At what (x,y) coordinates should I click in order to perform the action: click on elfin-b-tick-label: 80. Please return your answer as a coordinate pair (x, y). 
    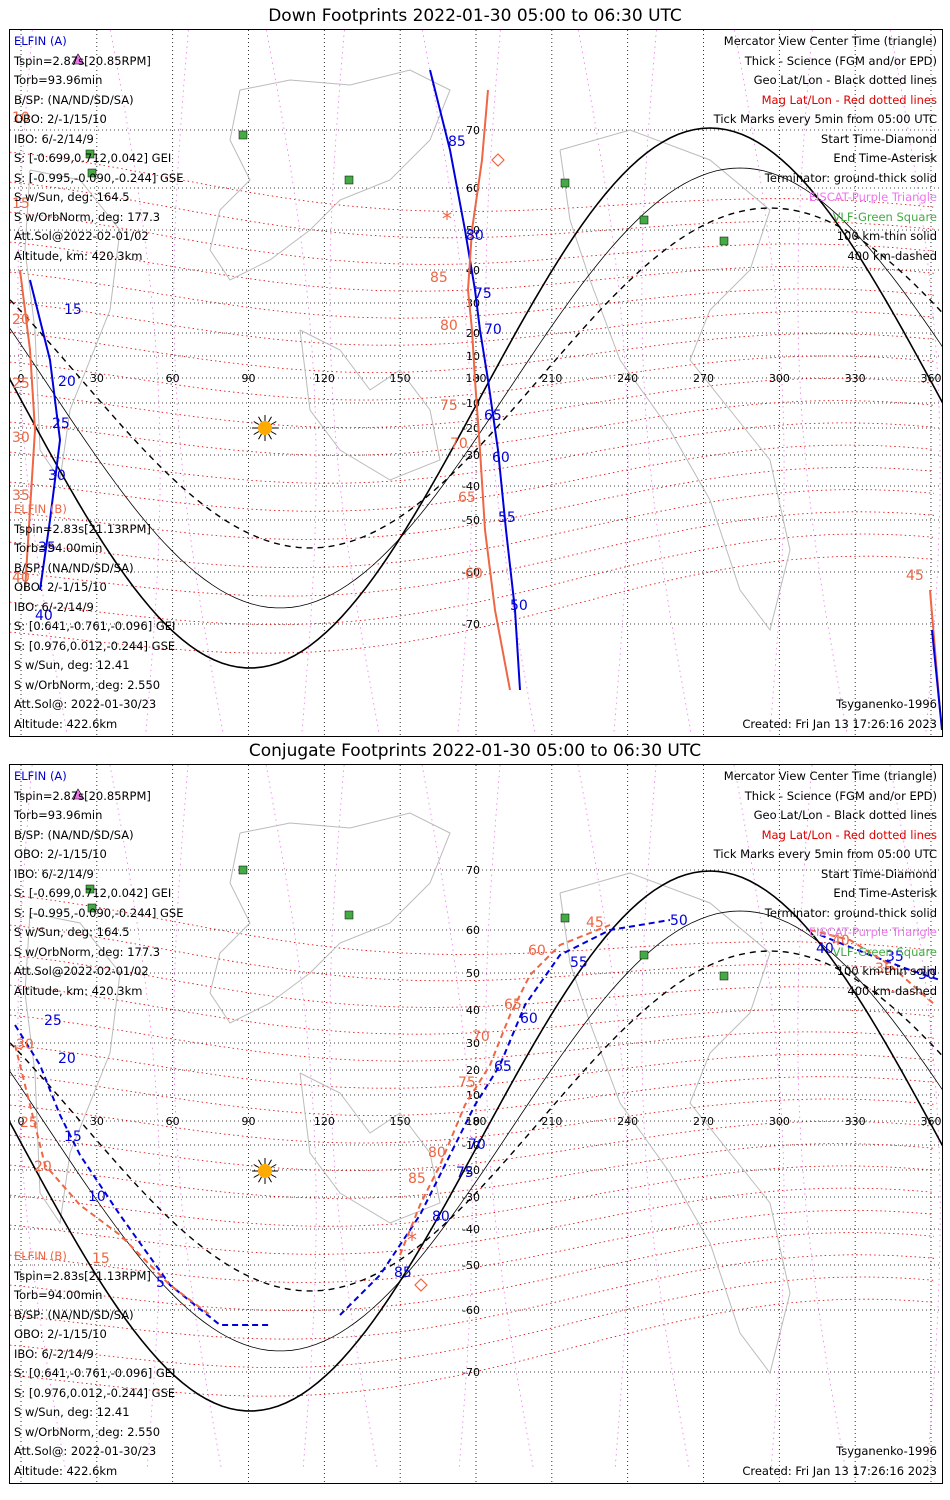
    Looking at the image, I should click on (437, 1153).